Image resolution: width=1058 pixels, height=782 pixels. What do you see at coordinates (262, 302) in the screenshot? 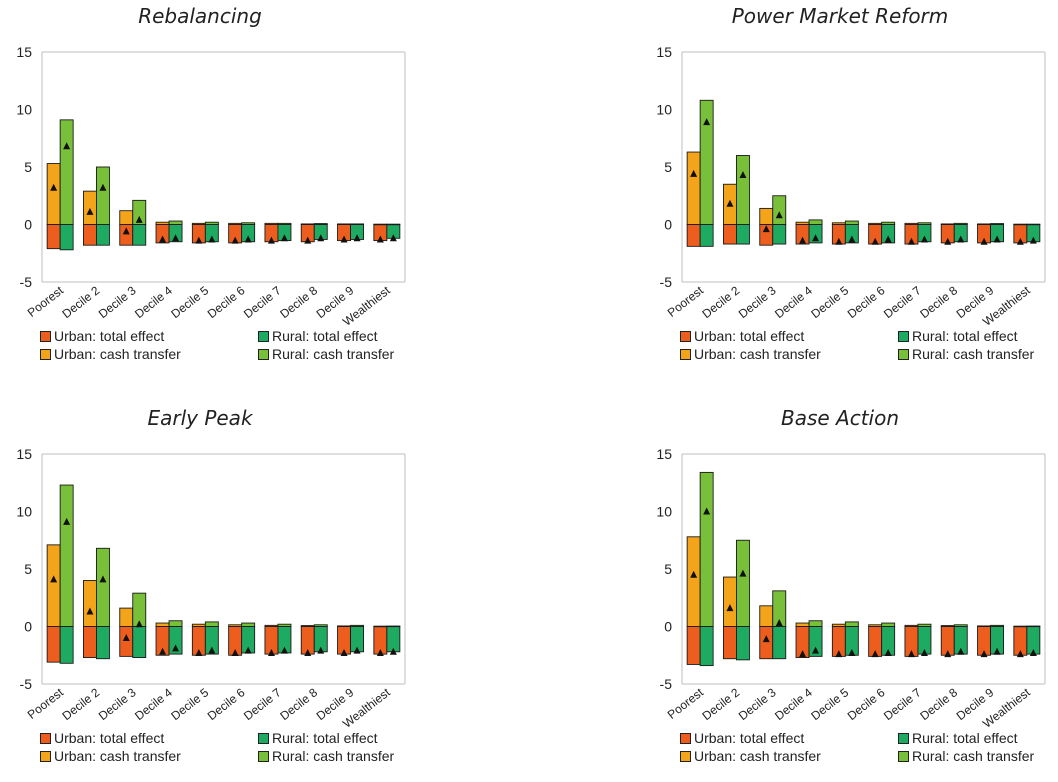
I see `x-tick-label: Decile 7` at bounding box center [262, 302].